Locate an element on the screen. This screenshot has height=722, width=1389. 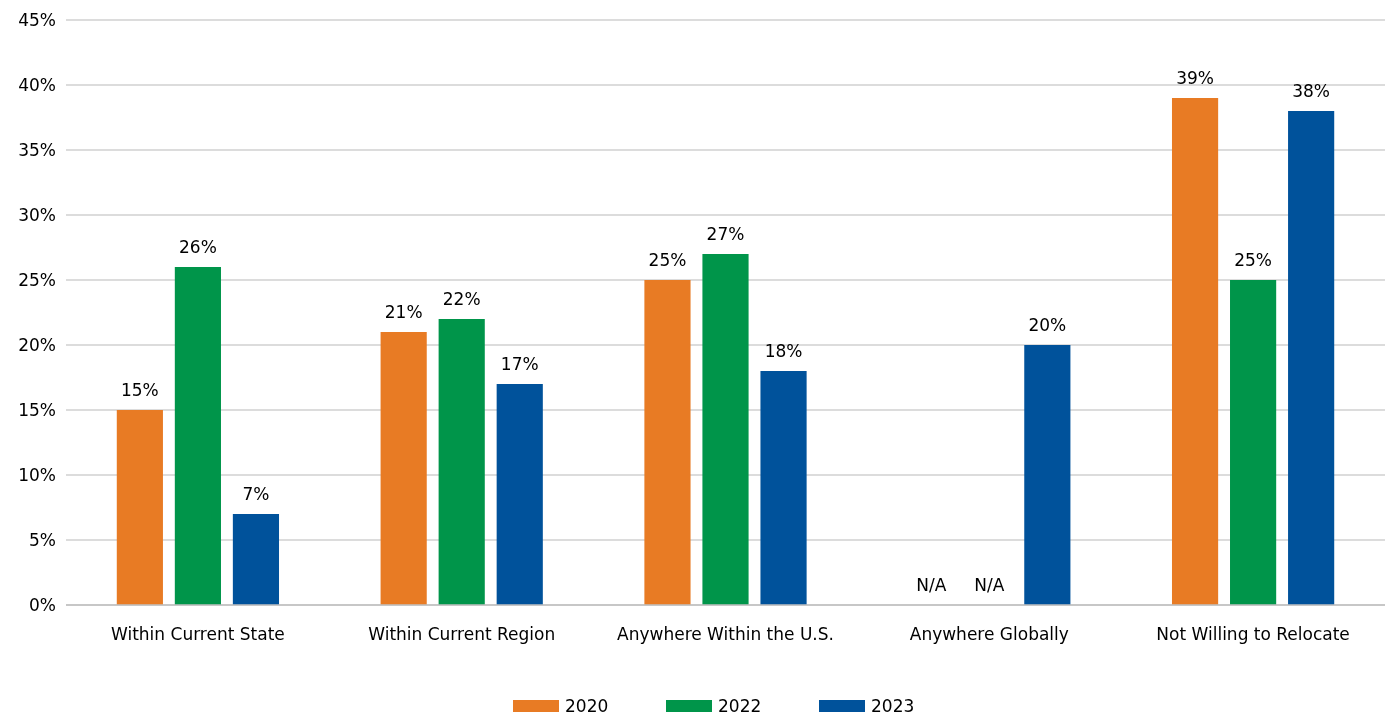
data-label: 20% is located at coordinates (1047, 325).